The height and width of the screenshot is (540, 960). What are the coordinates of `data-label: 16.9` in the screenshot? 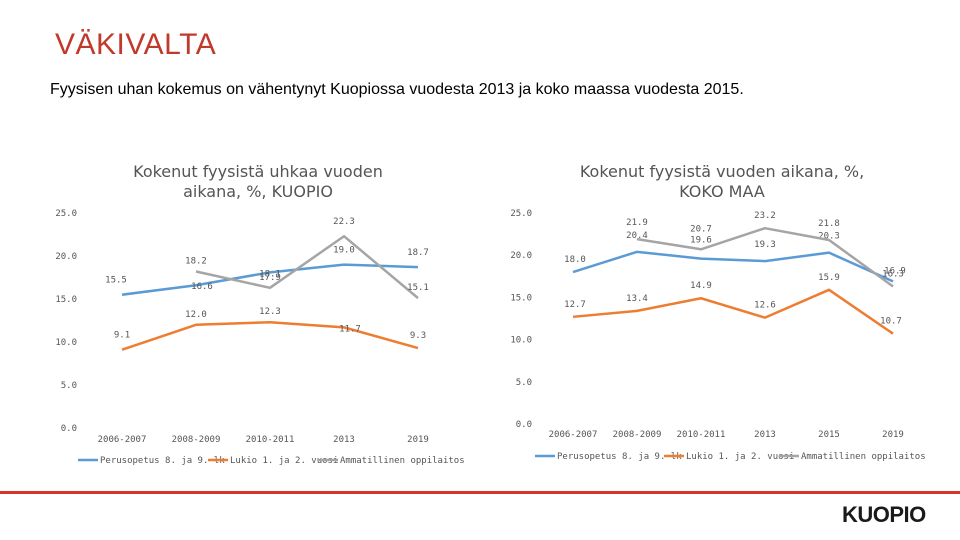 It's located at (895, 271).